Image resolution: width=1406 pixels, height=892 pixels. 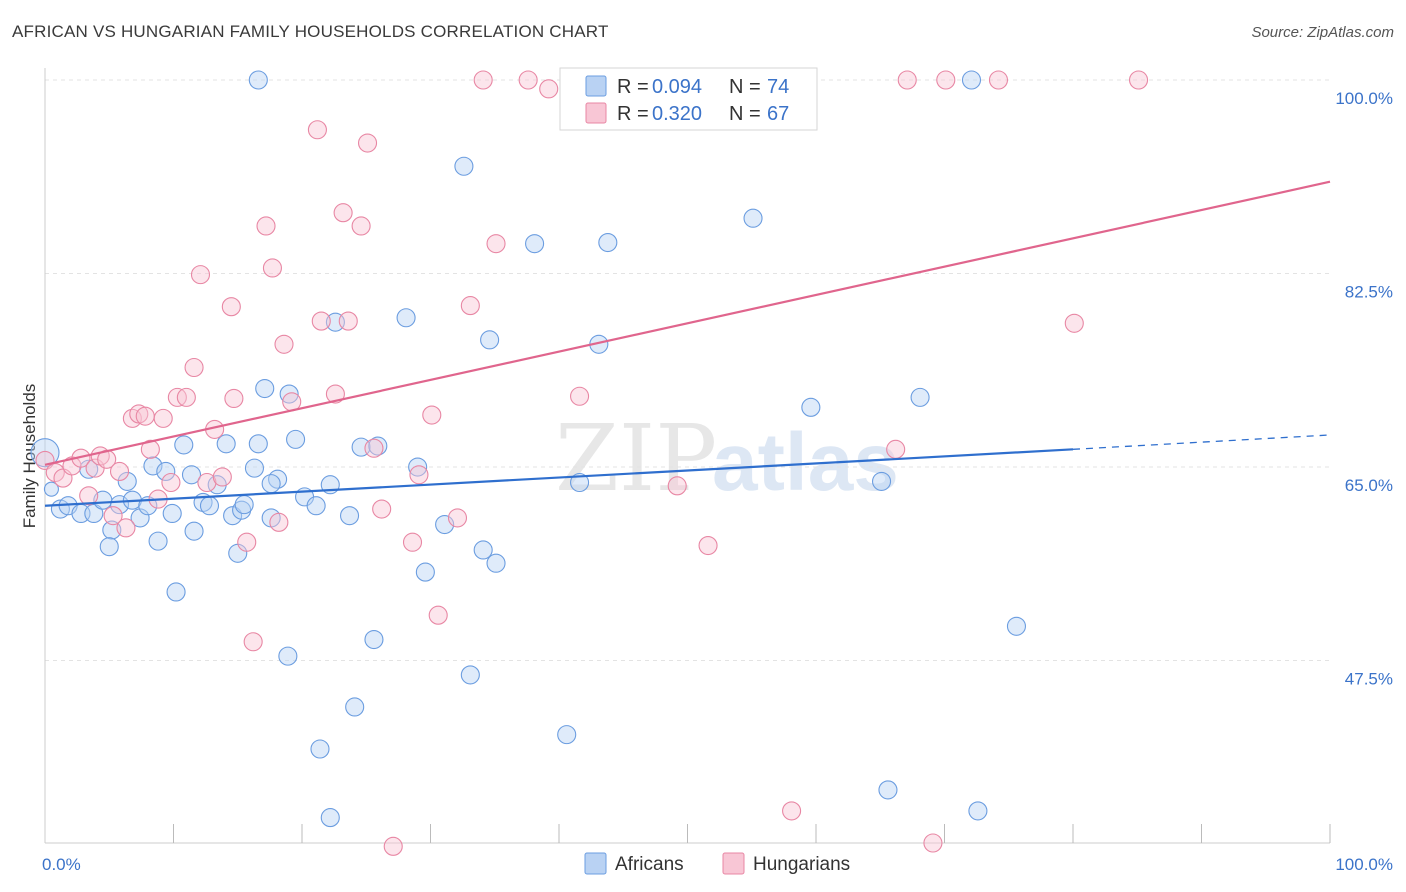 I want to click on y-tick-label-3: 47.5%, so click(x=1369, y=679).